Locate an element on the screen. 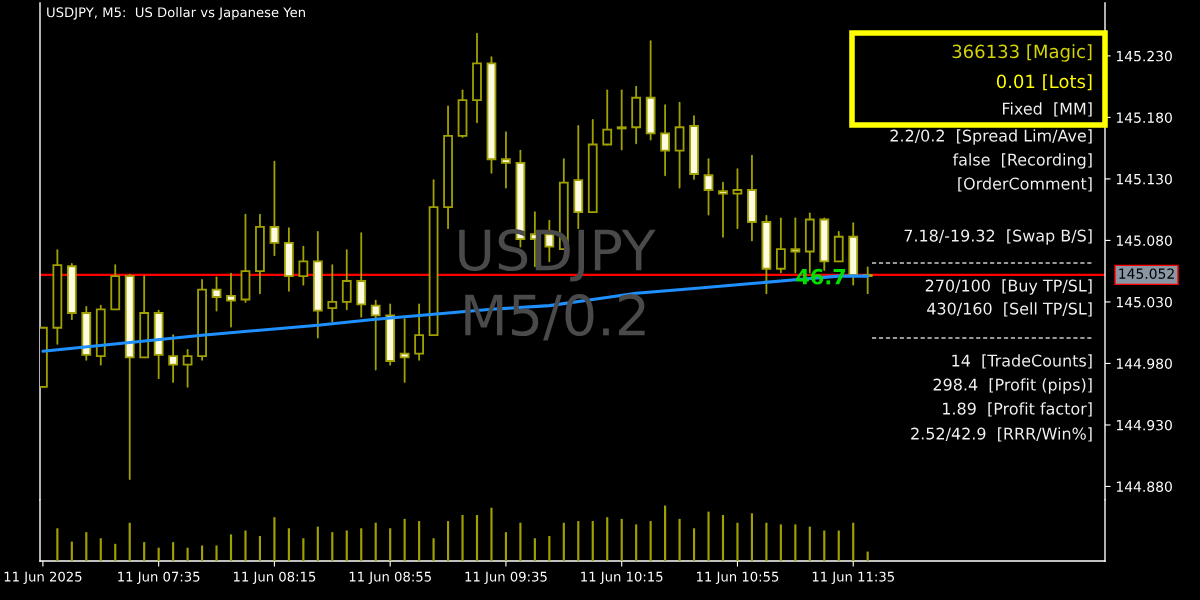  annotation: M5/0.2 is located at coordinates (555, 317).